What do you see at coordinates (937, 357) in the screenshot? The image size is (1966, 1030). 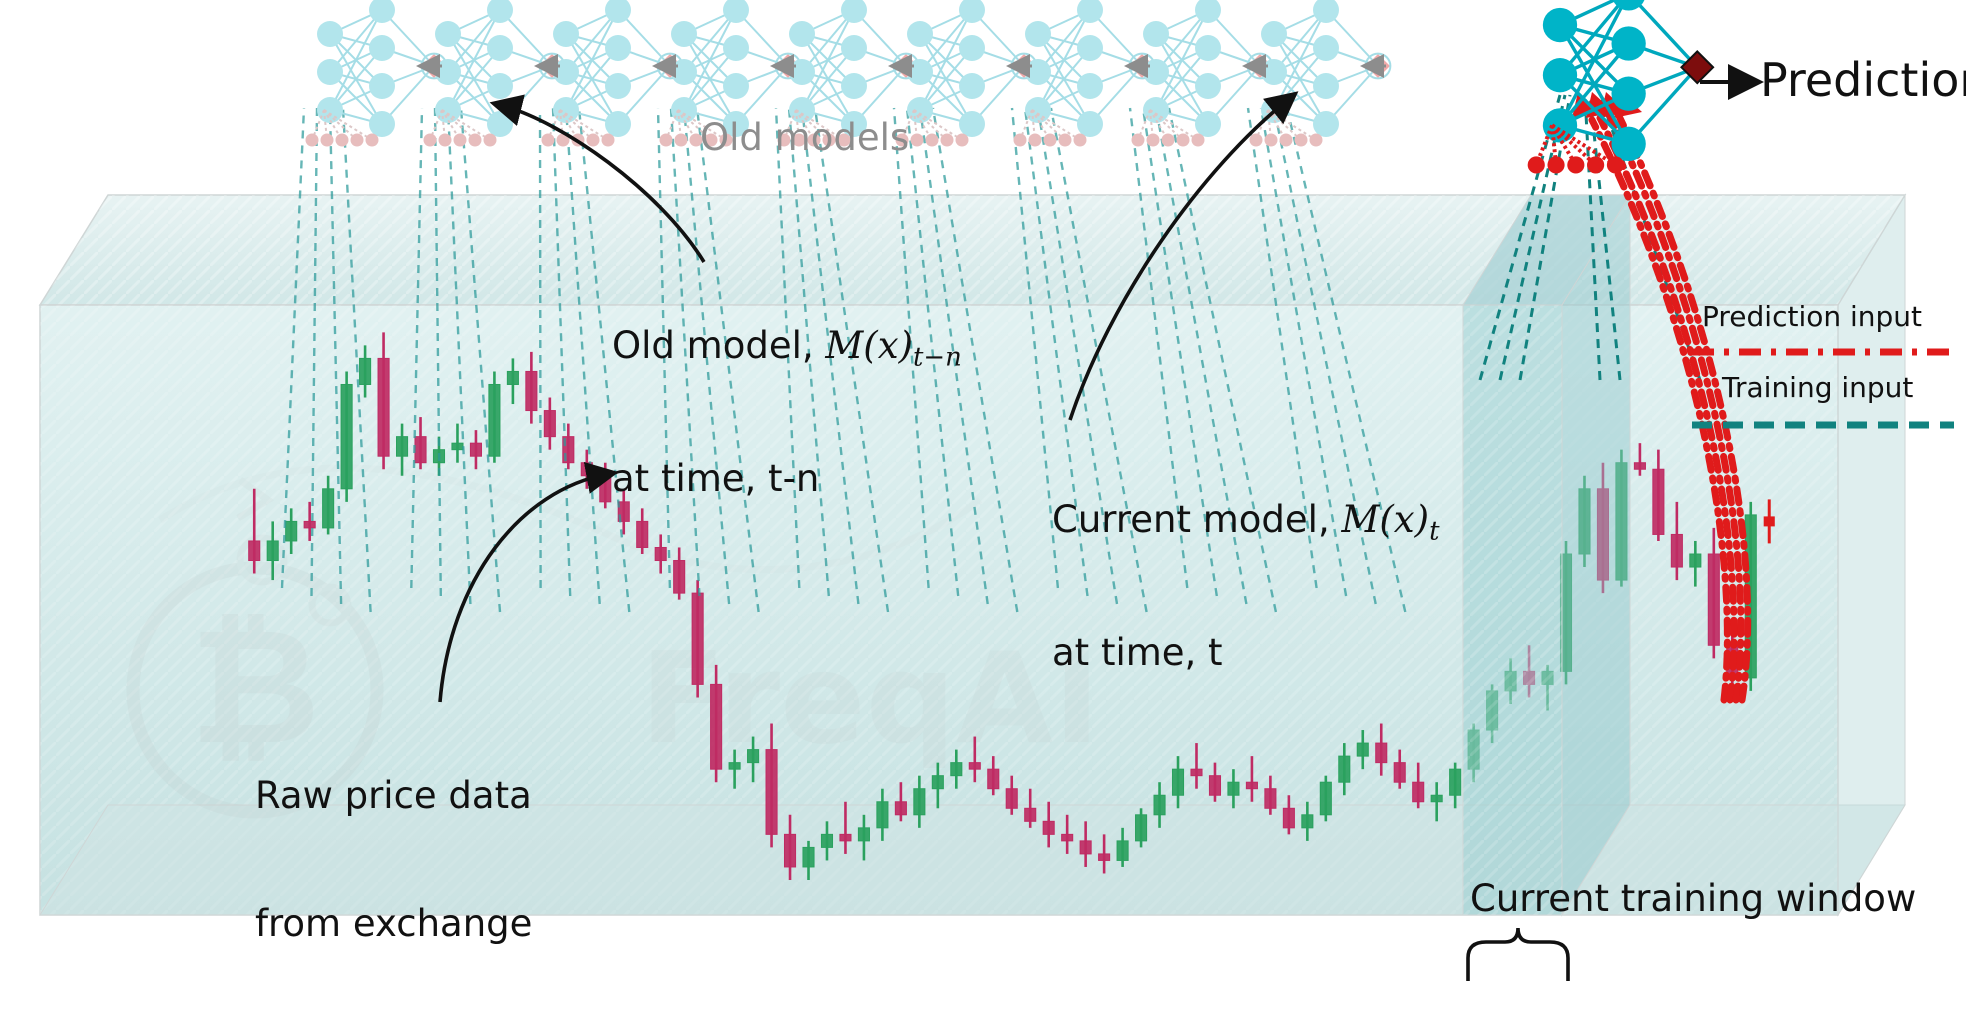 I see `old-model-formula-sub: t−n` at bounding box center [937, 357].